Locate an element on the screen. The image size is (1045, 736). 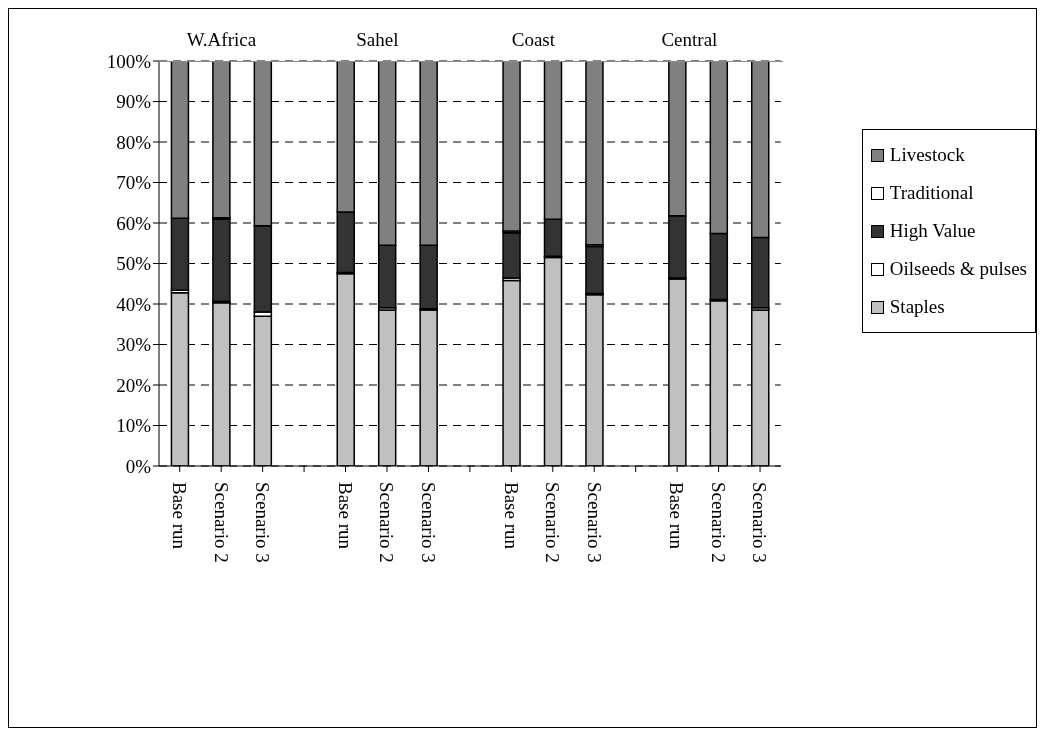
legend-label: Livestock is located at coordinates (927, 155).